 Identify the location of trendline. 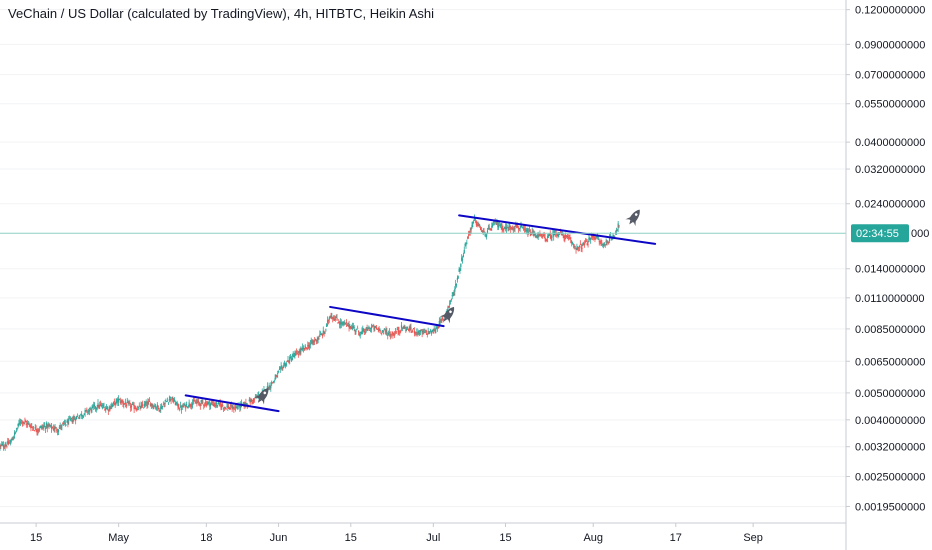
(557, 229).